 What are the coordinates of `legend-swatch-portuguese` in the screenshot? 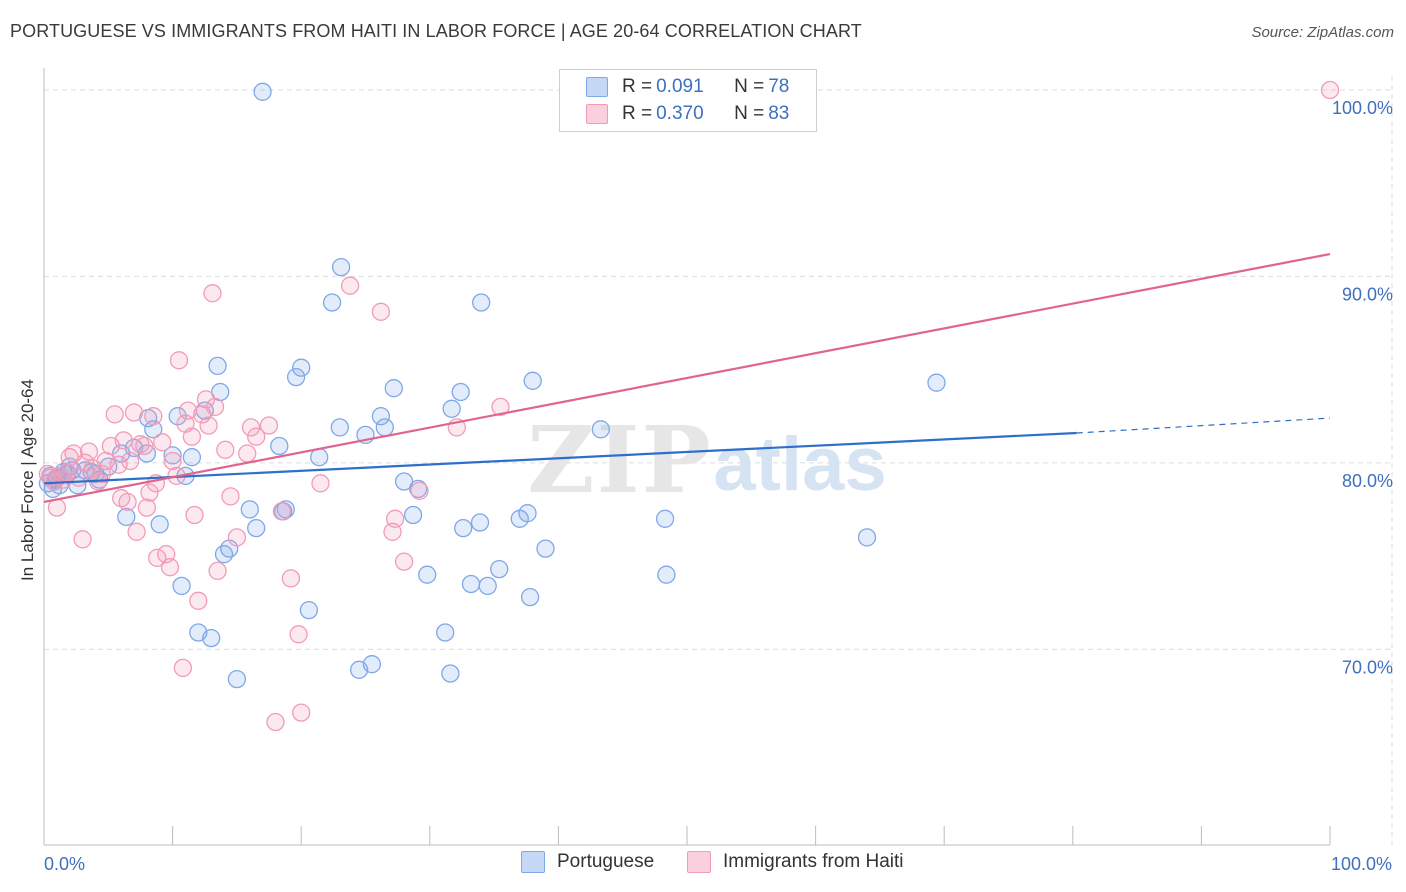 It's located at (597, 87).